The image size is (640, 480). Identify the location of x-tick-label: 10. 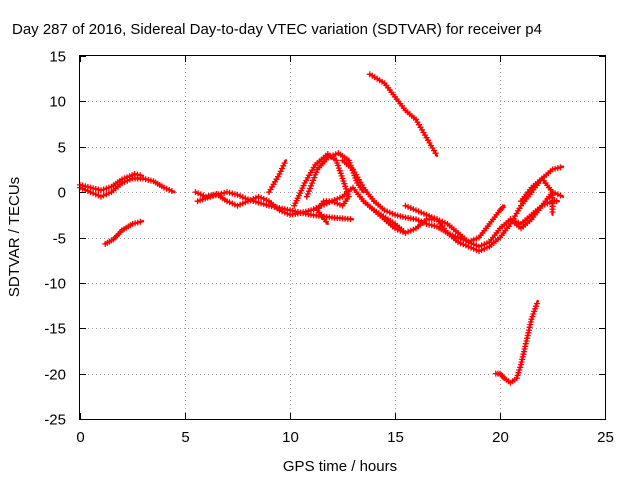
(290, 437).